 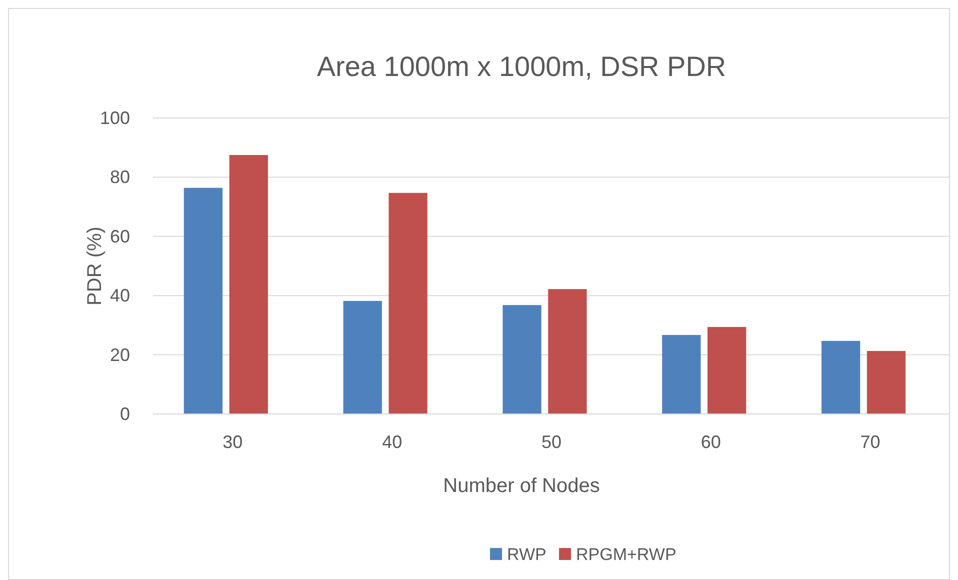 What do you see at coordinates (870, 442) in the screenshot?
I see `x-tick-label: 70` at bounding box center [870, 442].